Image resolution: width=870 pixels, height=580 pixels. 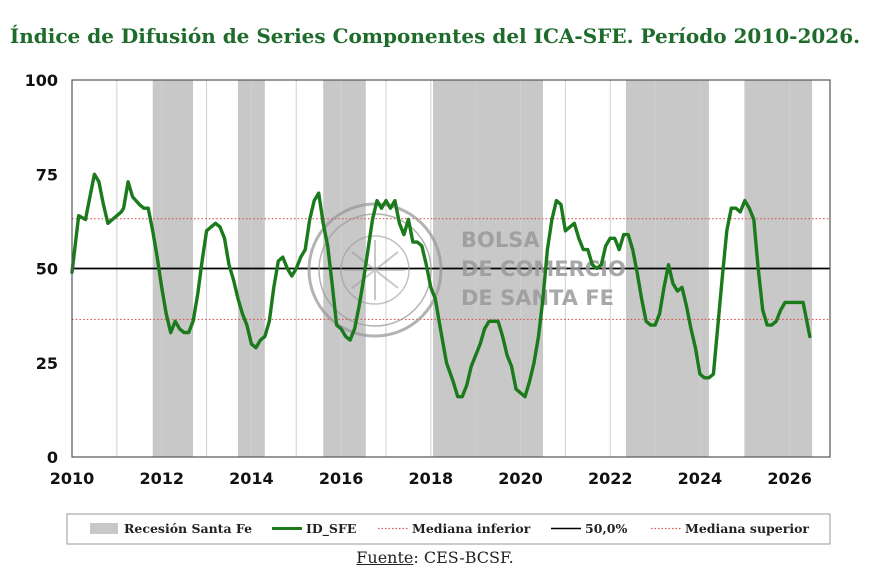 What do you see at coordinates (104, 528) in the screenshot?
I see `legend-swatch-recession` at bounding box center [104, 528].